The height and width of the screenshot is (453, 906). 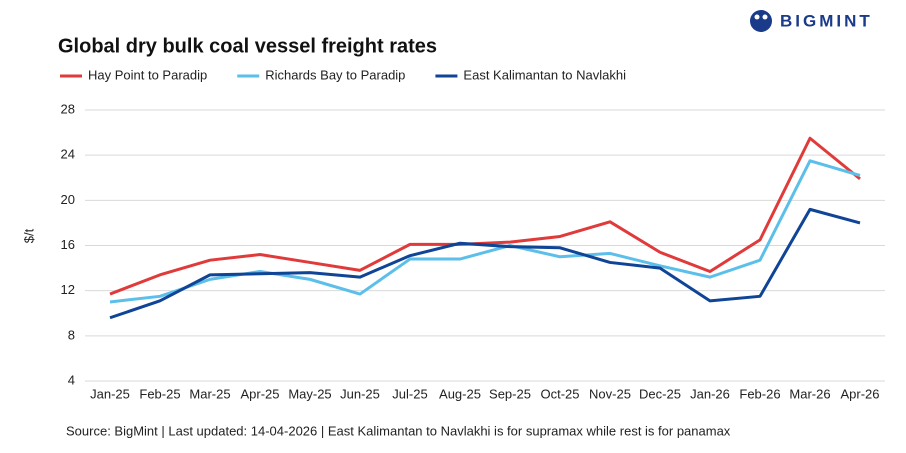 I want to click on y-tick-label: 4, so click(x=71, y=379).